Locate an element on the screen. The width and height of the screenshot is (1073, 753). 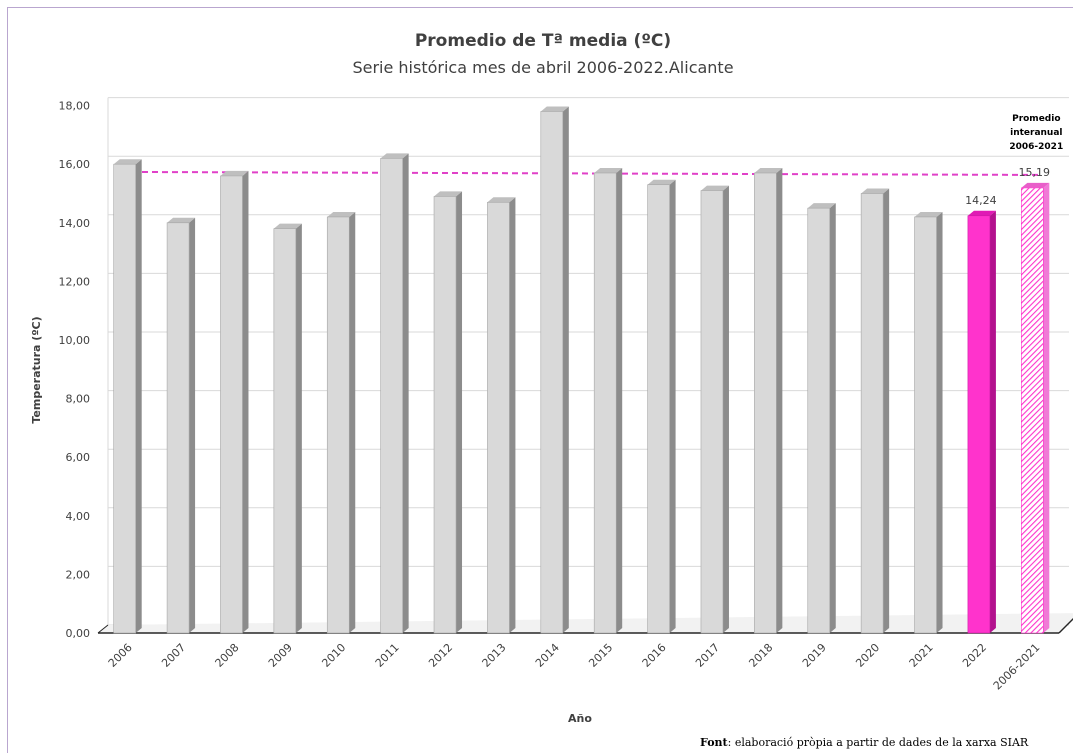
y-tick-label: 0,00 is located at coordinates (78, 633).